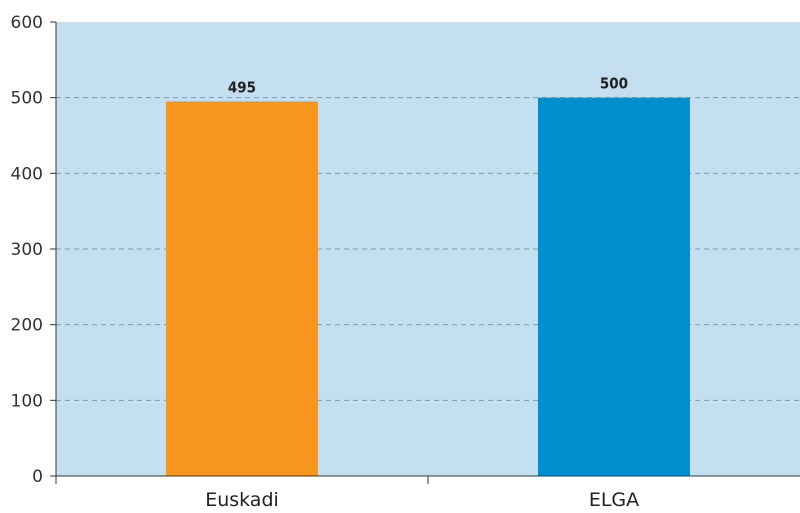  What do you see at coordinates (614, 84) in the screenshot?
I see `data-label-elga: 500` at bounding box center [614, 84].